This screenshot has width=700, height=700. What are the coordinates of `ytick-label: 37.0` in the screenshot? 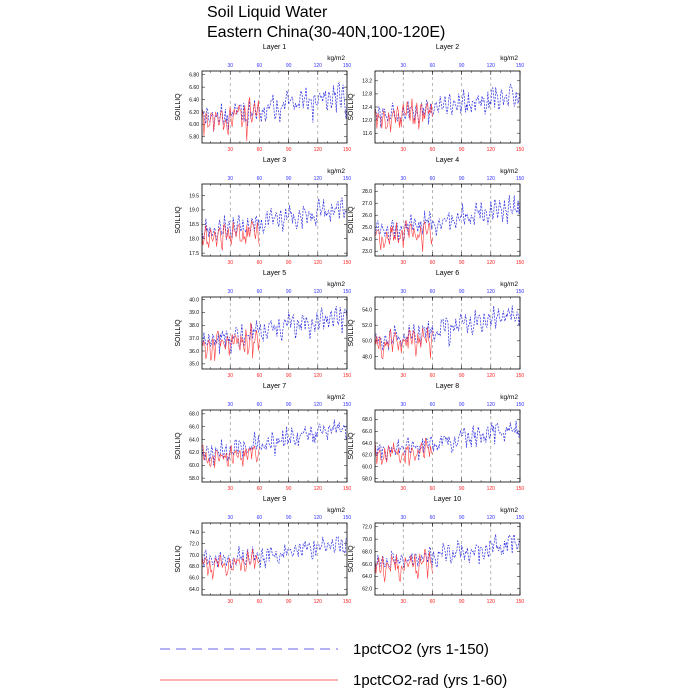 It's located at (194, 339).